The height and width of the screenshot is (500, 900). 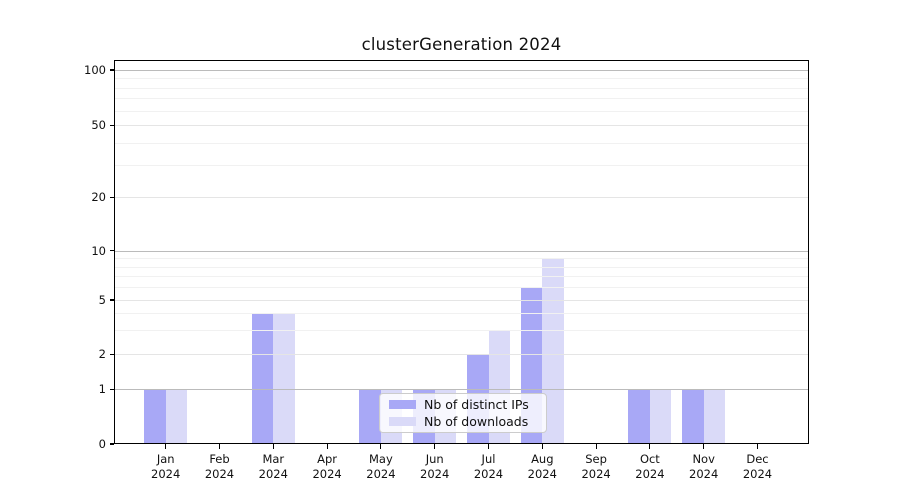 I want to click on legend-item-distinct-ips: Nb of distinct IPs, so click(x=463, y=404).